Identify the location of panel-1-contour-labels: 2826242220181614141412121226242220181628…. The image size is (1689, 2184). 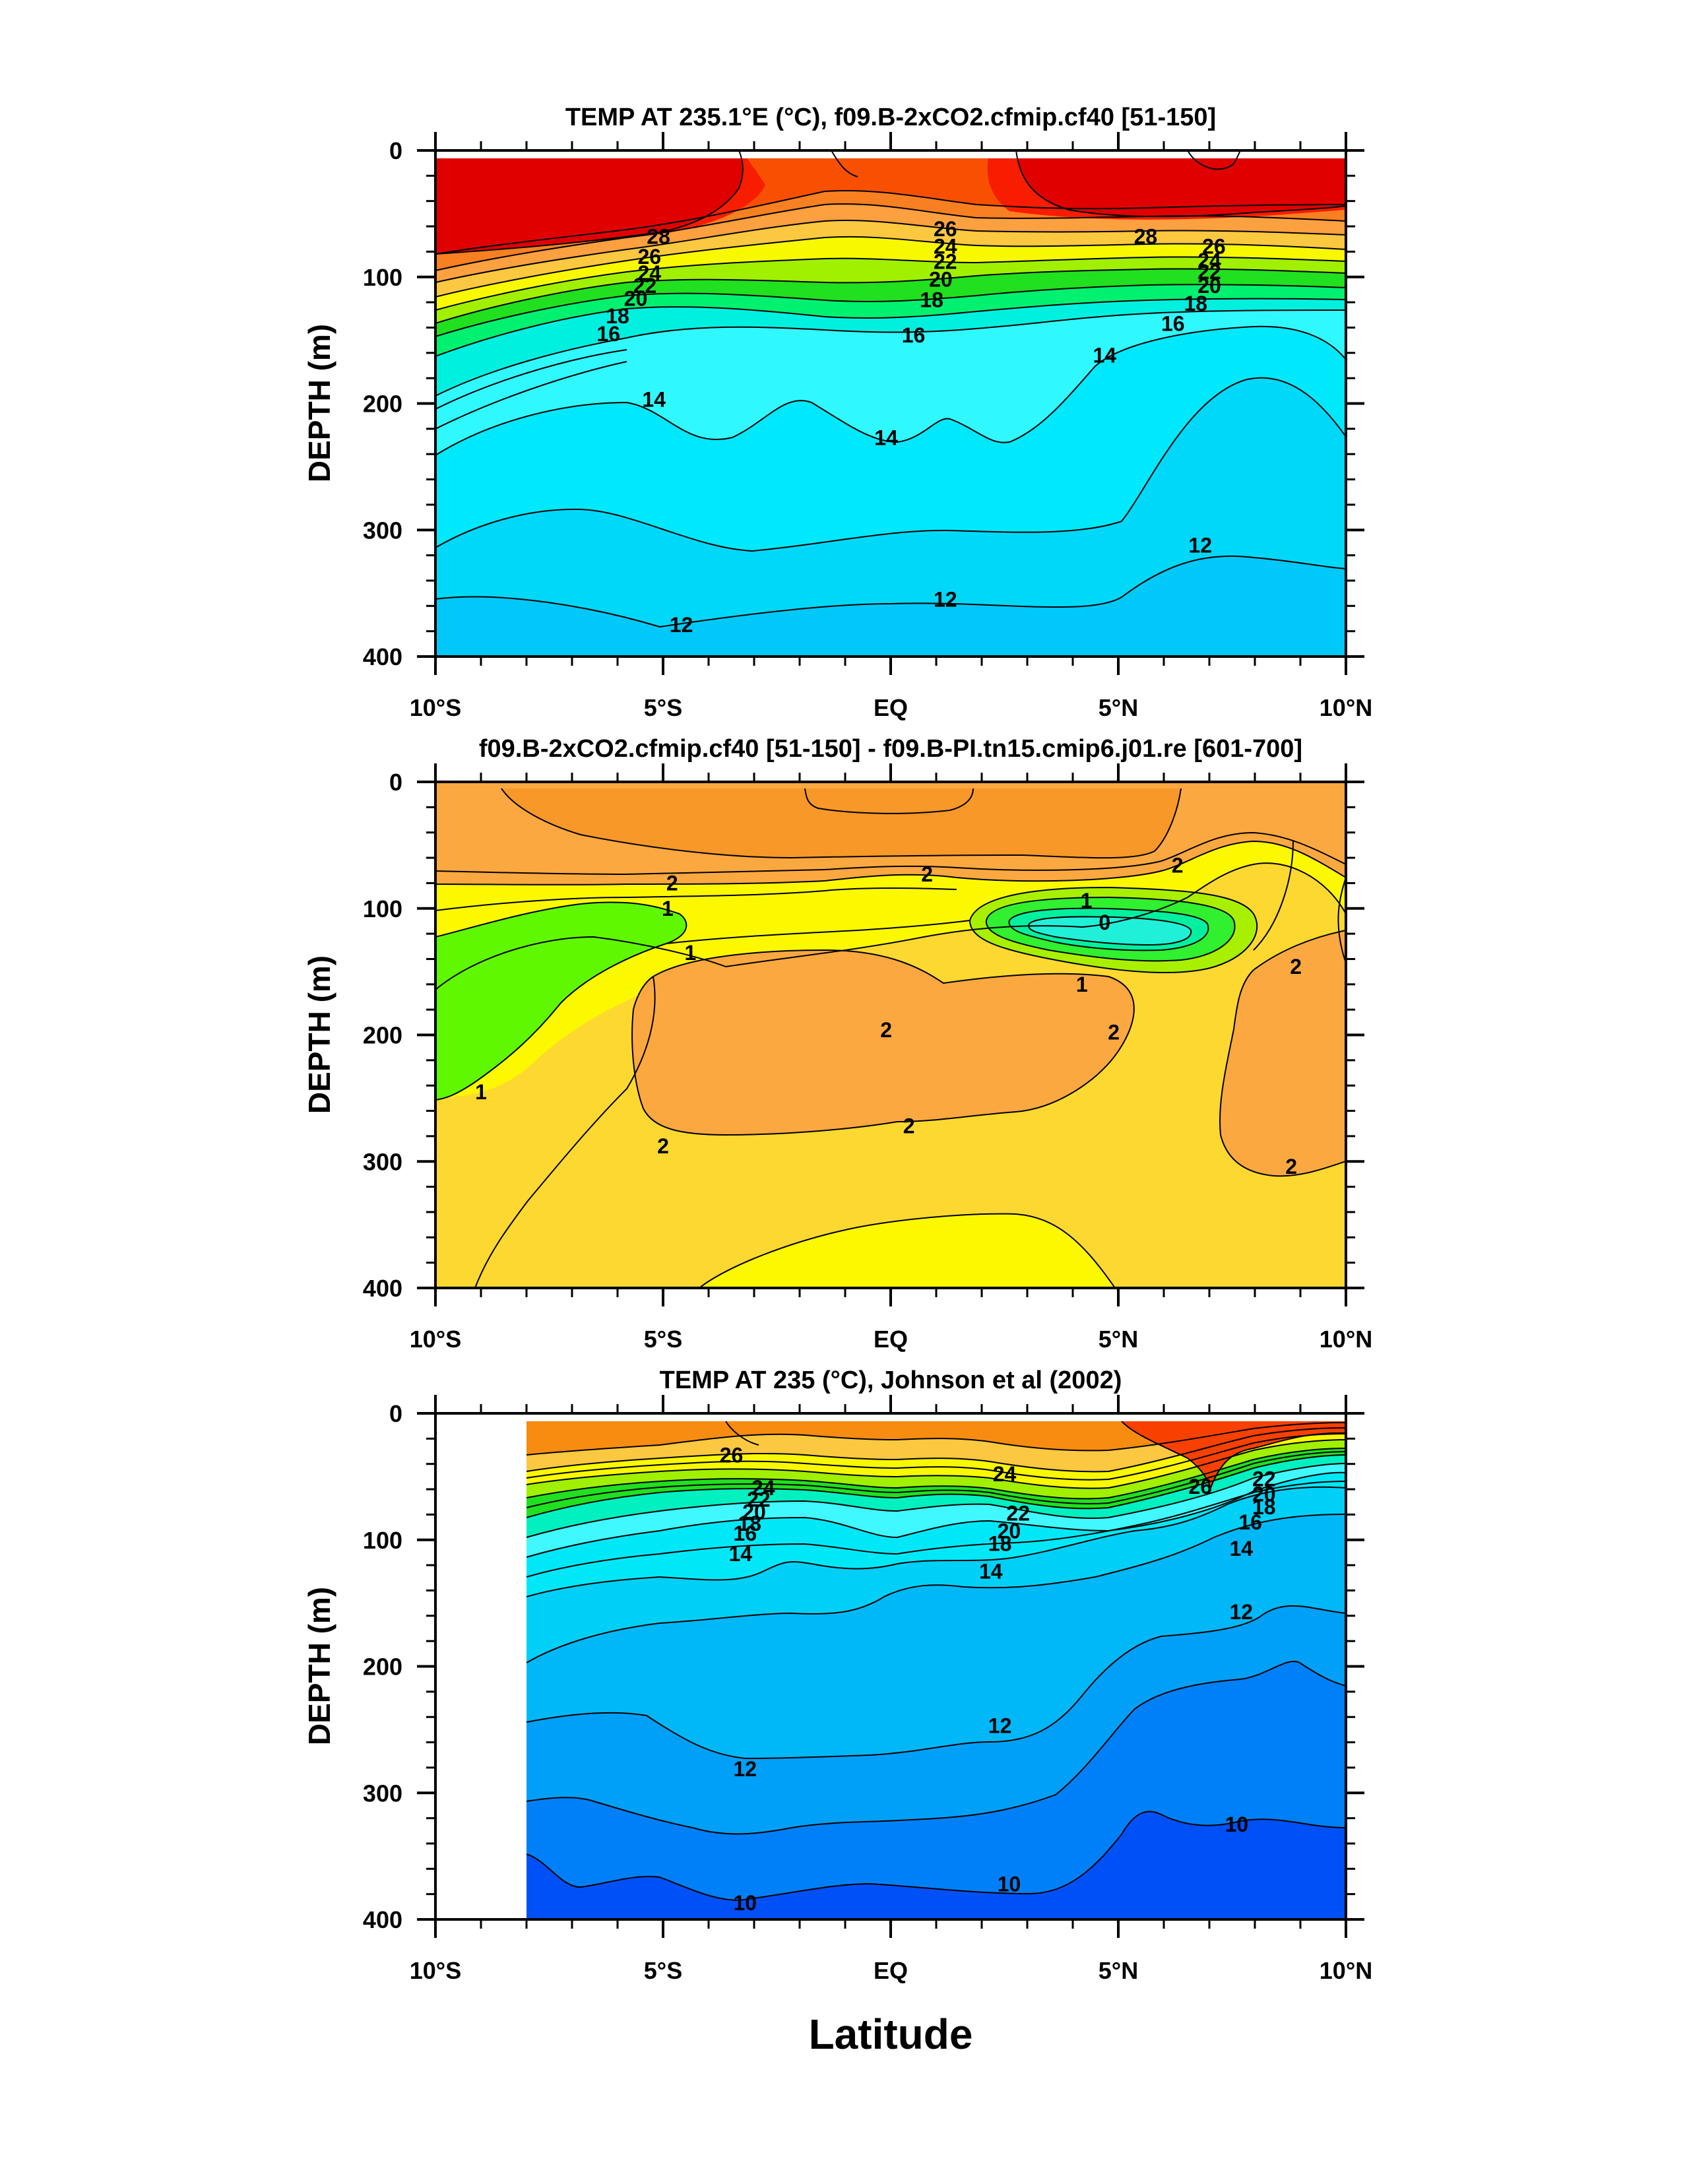
(911, 427).